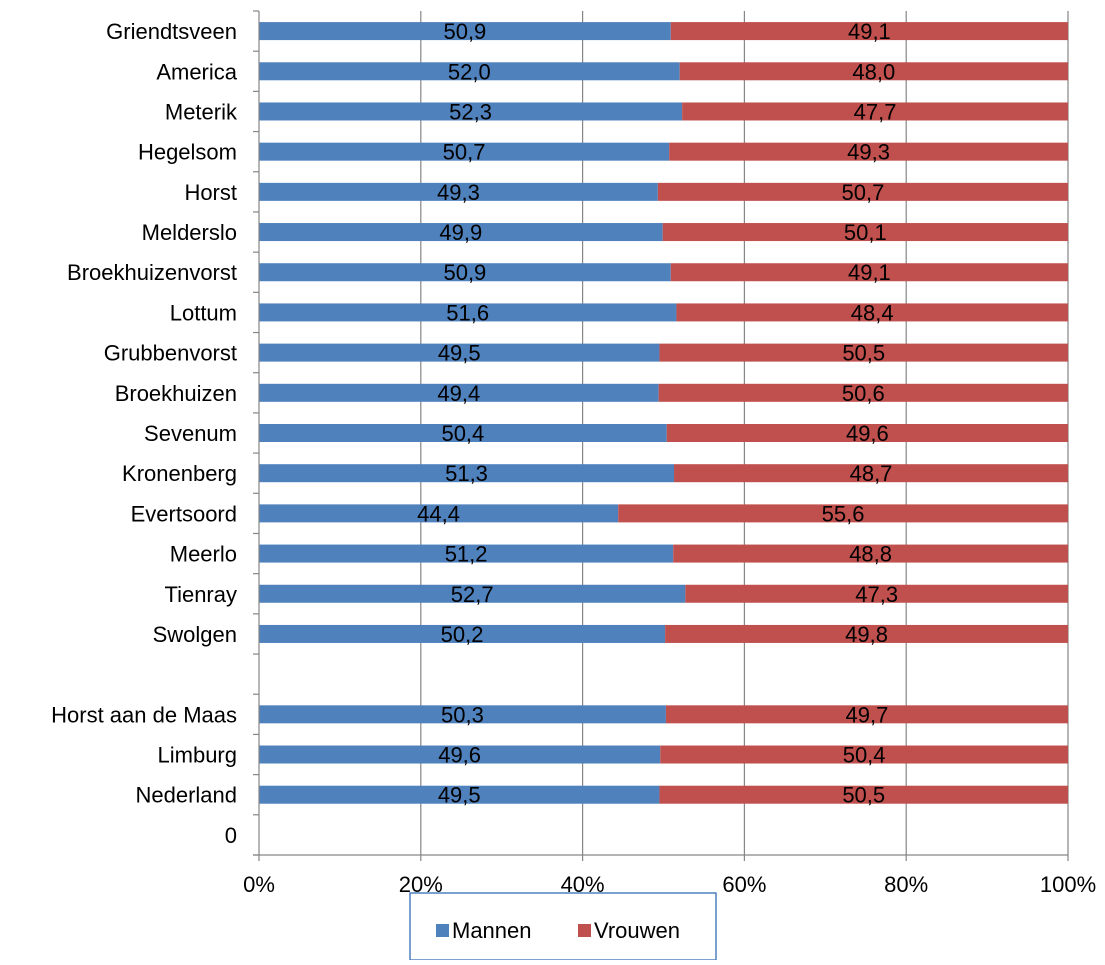 This screenshot has height=965, width=1105. Describe the element at coordinates (179, 473) in the screenshot. I see `category-label: Kronenberg` at that location.